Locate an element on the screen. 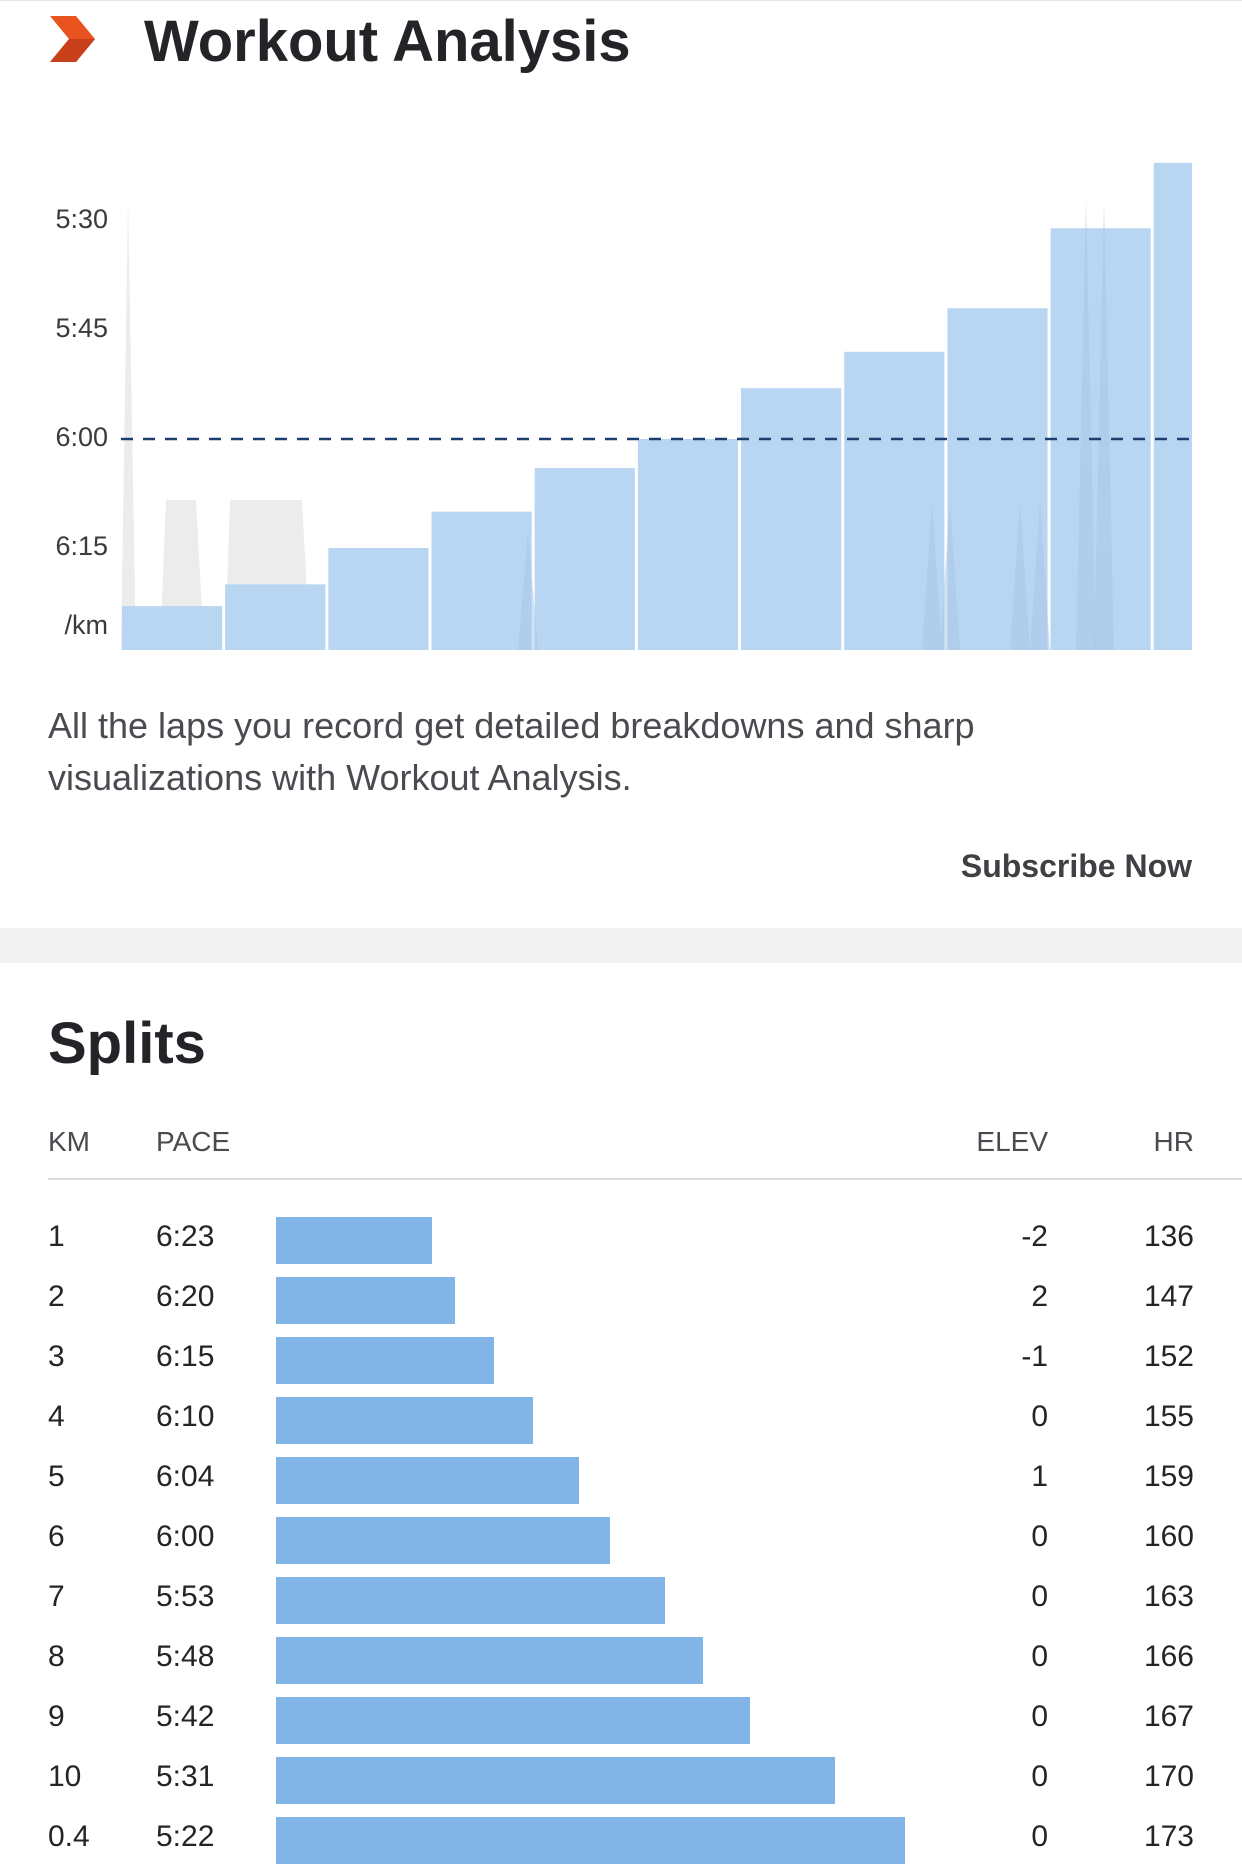 This screenshot has height=1870, width=1242. table-row: 6 6:00 0 160 is located at coordinates (621, 1540).